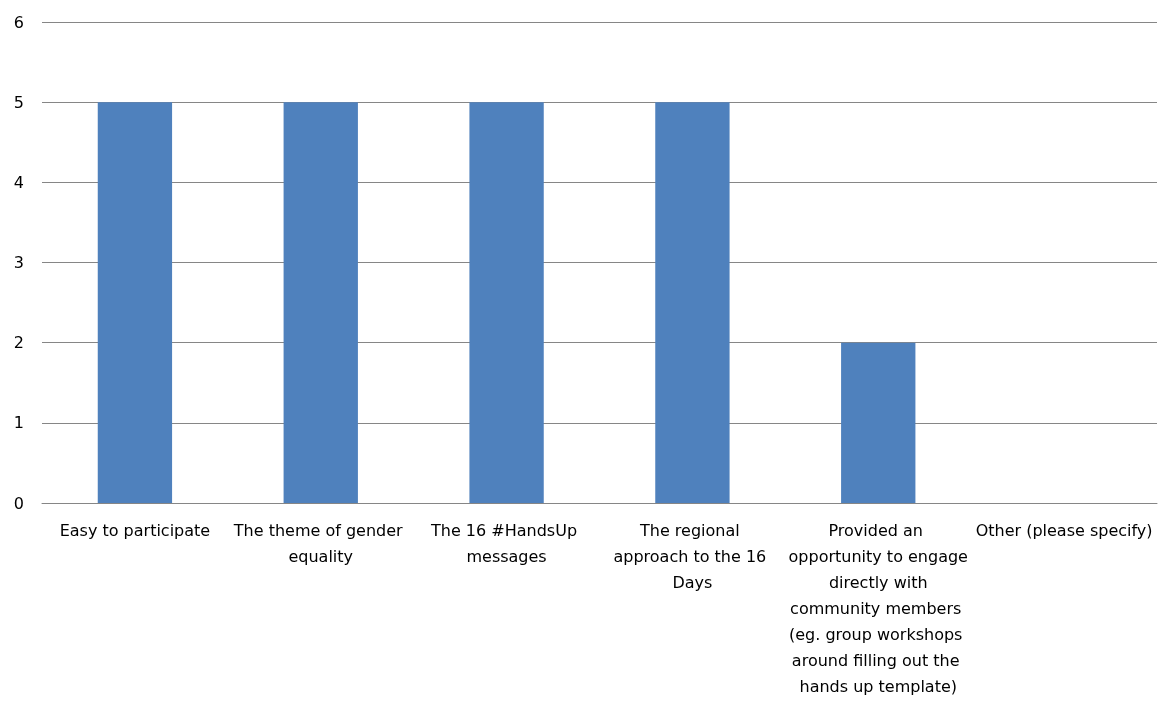  What do you see at coordinates (878, 608) in the screenshot?
I see `x-tick-label: Provided an opportunity to engage directly with community members (eg. group workshops around filling out the hands up template)` at bounding box center [878, 608].